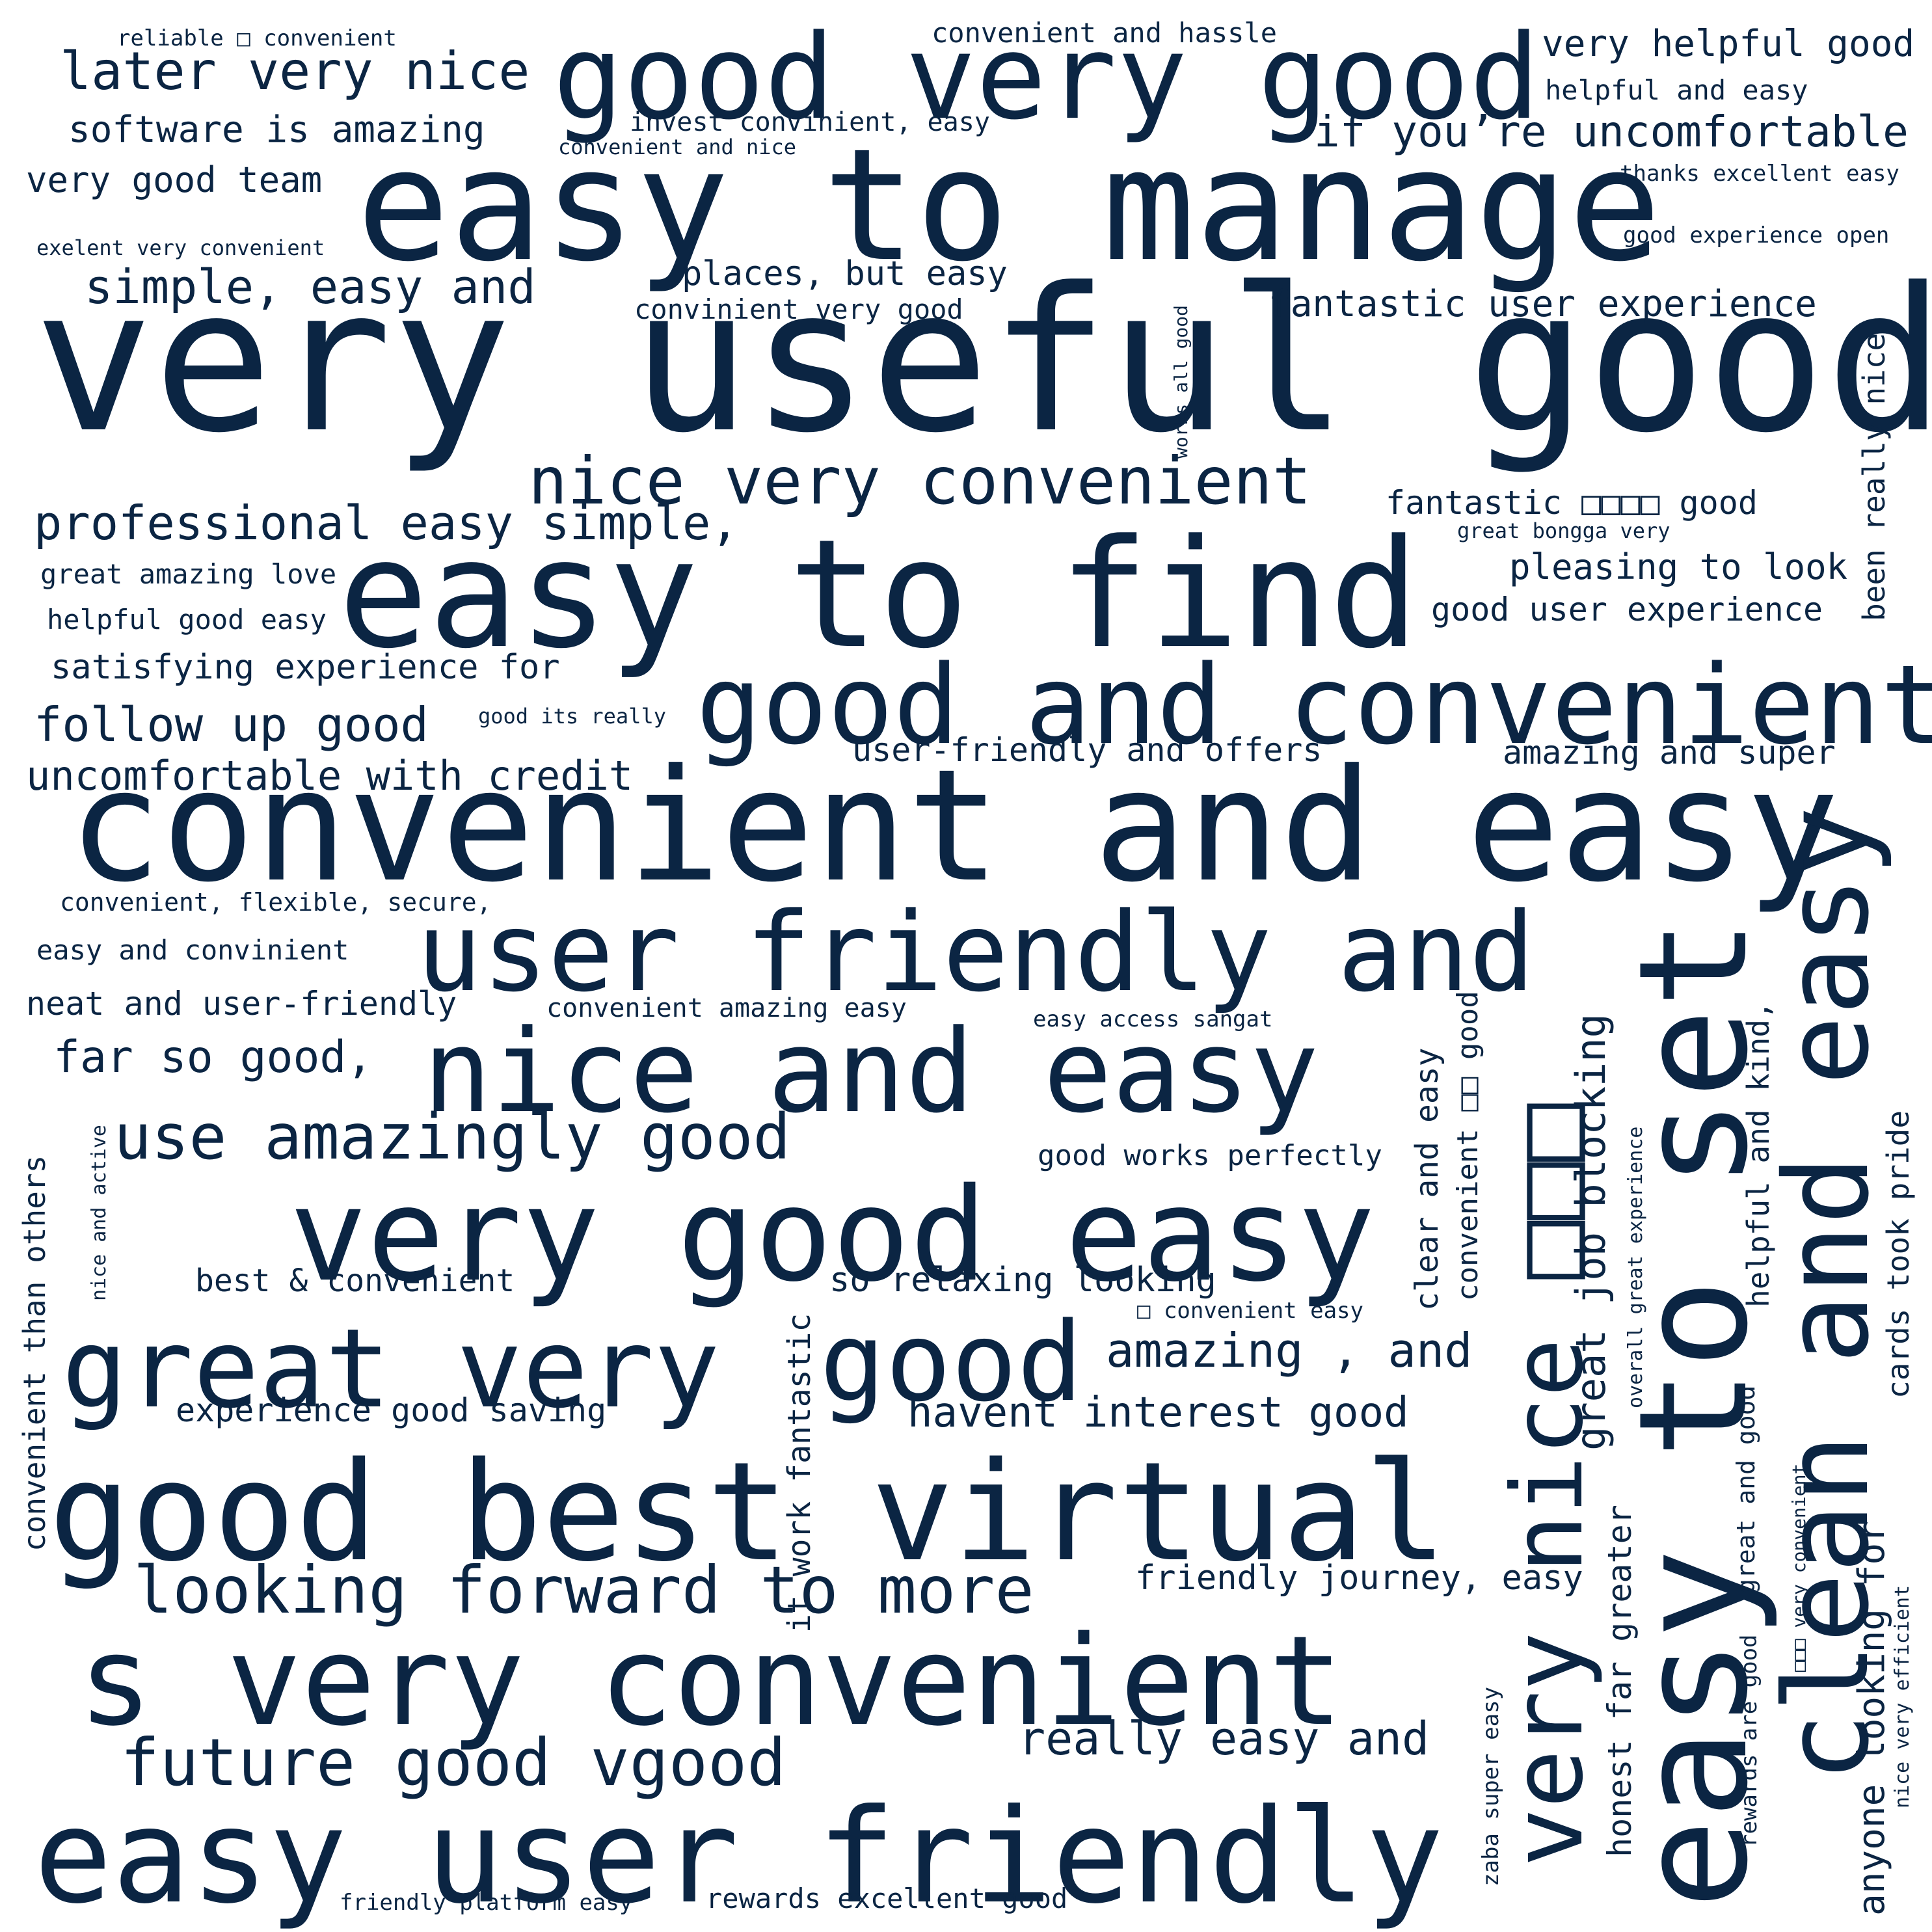 Image resolution: width=1932 pixels, height=1932 pixels. What do you see at coordinates (845, 273) in the screenshot?
I see `cloud-word: places, but easy` at bounding box center [845, 273].